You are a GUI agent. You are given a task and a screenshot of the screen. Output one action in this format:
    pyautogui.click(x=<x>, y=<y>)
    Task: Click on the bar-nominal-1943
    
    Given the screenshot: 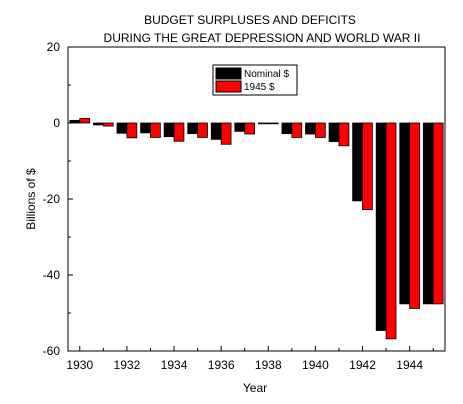 What is the action you would take?
    pyautogui.click(x=381, y=226)
    